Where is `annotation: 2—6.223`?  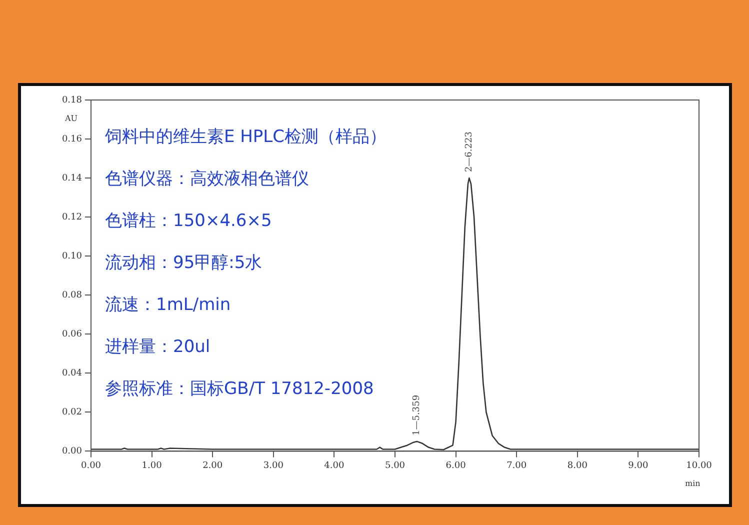 annotation: 2—6.223 is located at coordinates (469, 151).